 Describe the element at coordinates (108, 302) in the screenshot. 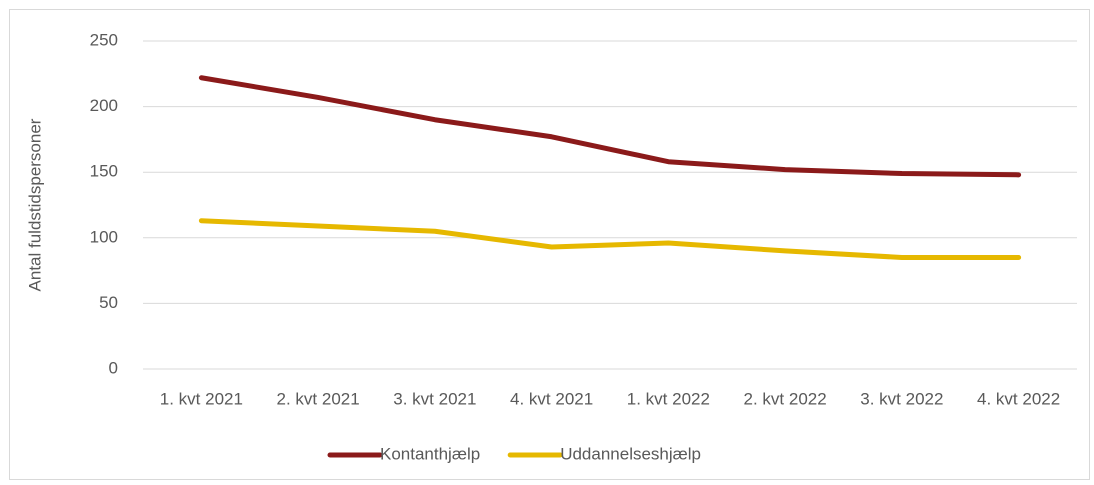

I see `y-tick-label: 50` at that location.